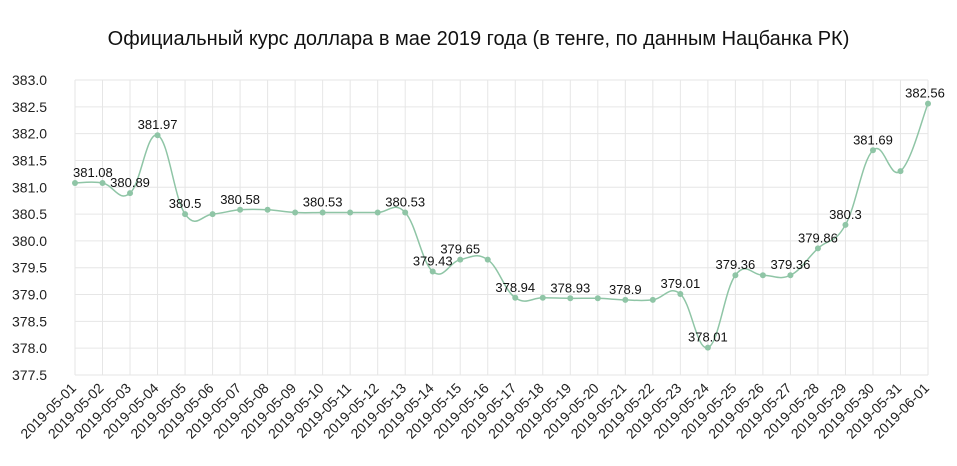  Describe the element at coordinates (845, 214) in the screenshot. I see `data-label: 380.3` at that location.